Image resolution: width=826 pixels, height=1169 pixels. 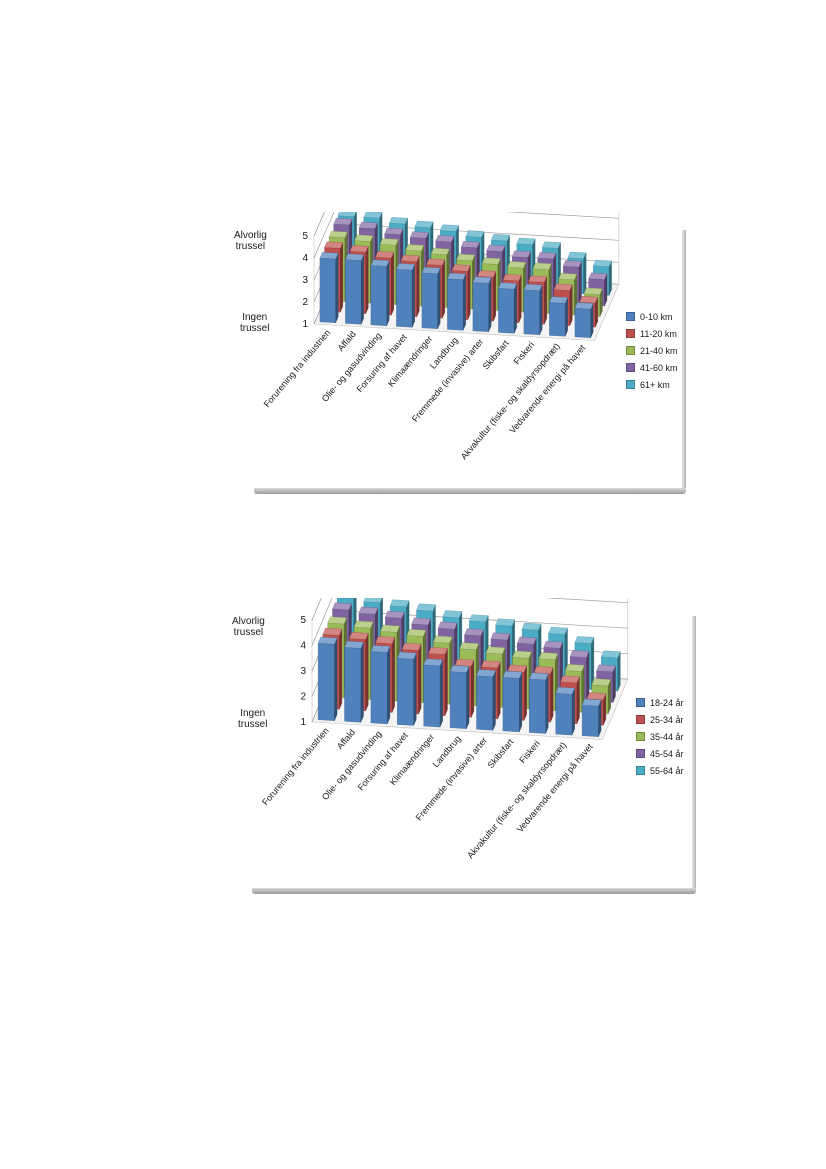 I want to click on legend-item: 61+ km, so click(x=652, y=384).